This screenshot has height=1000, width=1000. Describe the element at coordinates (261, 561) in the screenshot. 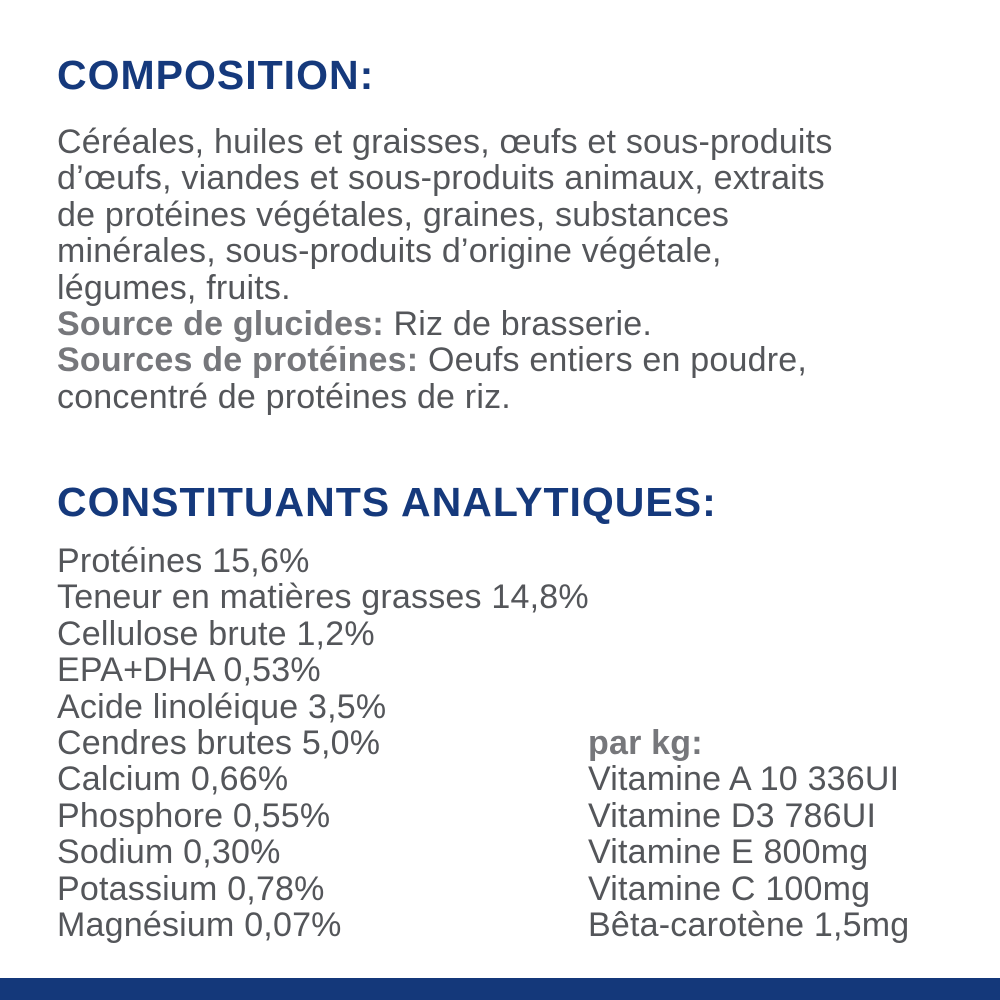

I see `nutrient-value: 15,6%` at that location.